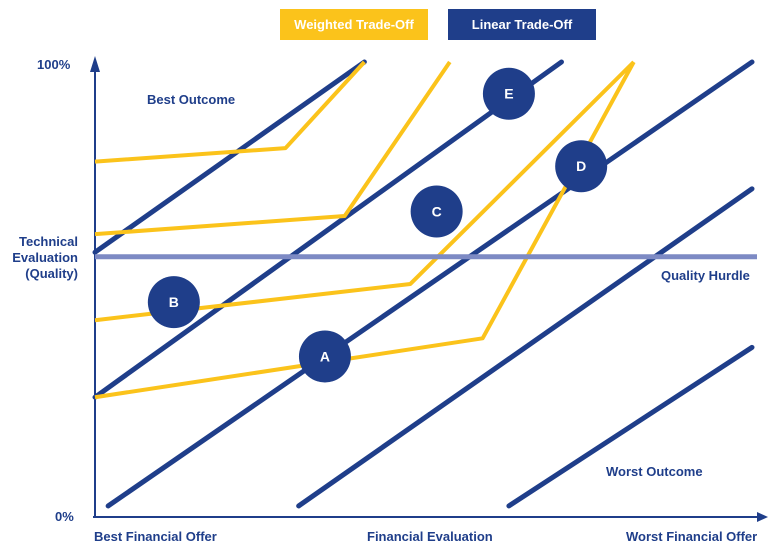 The image size is (770, 545). I want to click on y-axis-label: Technical Evaluation (Quality), so click(42, 258).